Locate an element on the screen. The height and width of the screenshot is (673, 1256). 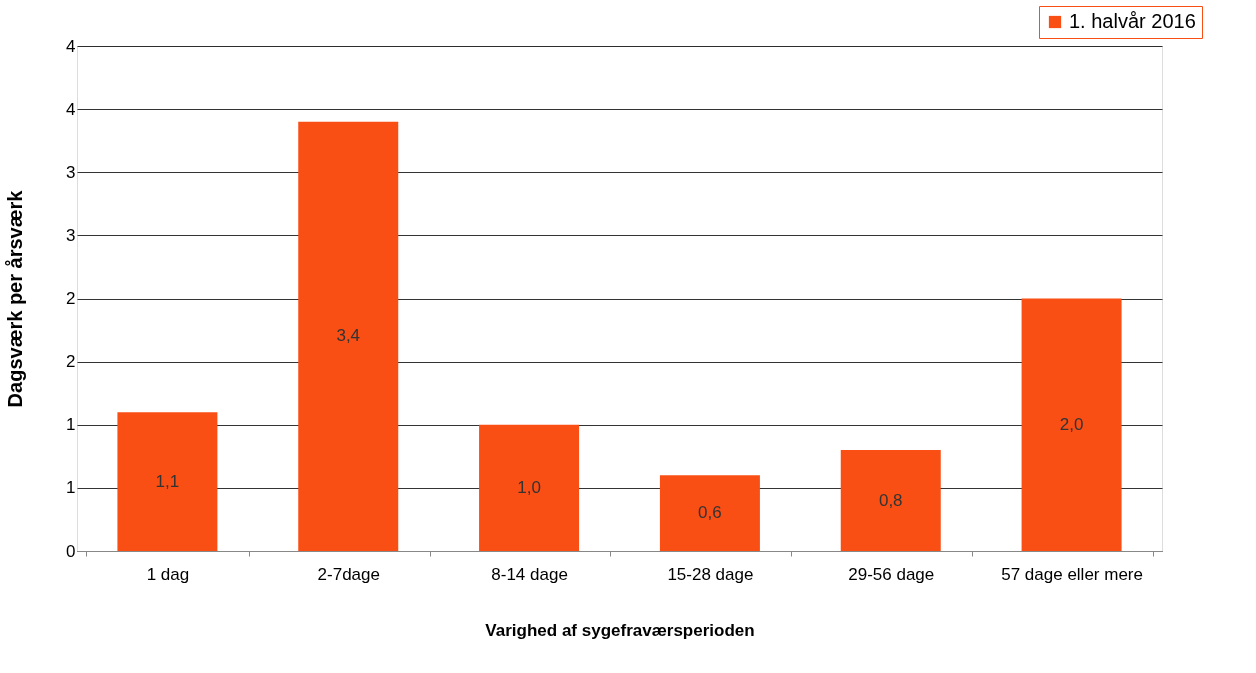
x-tick-label: 15-28 dage is located at coordinates (710, 574).